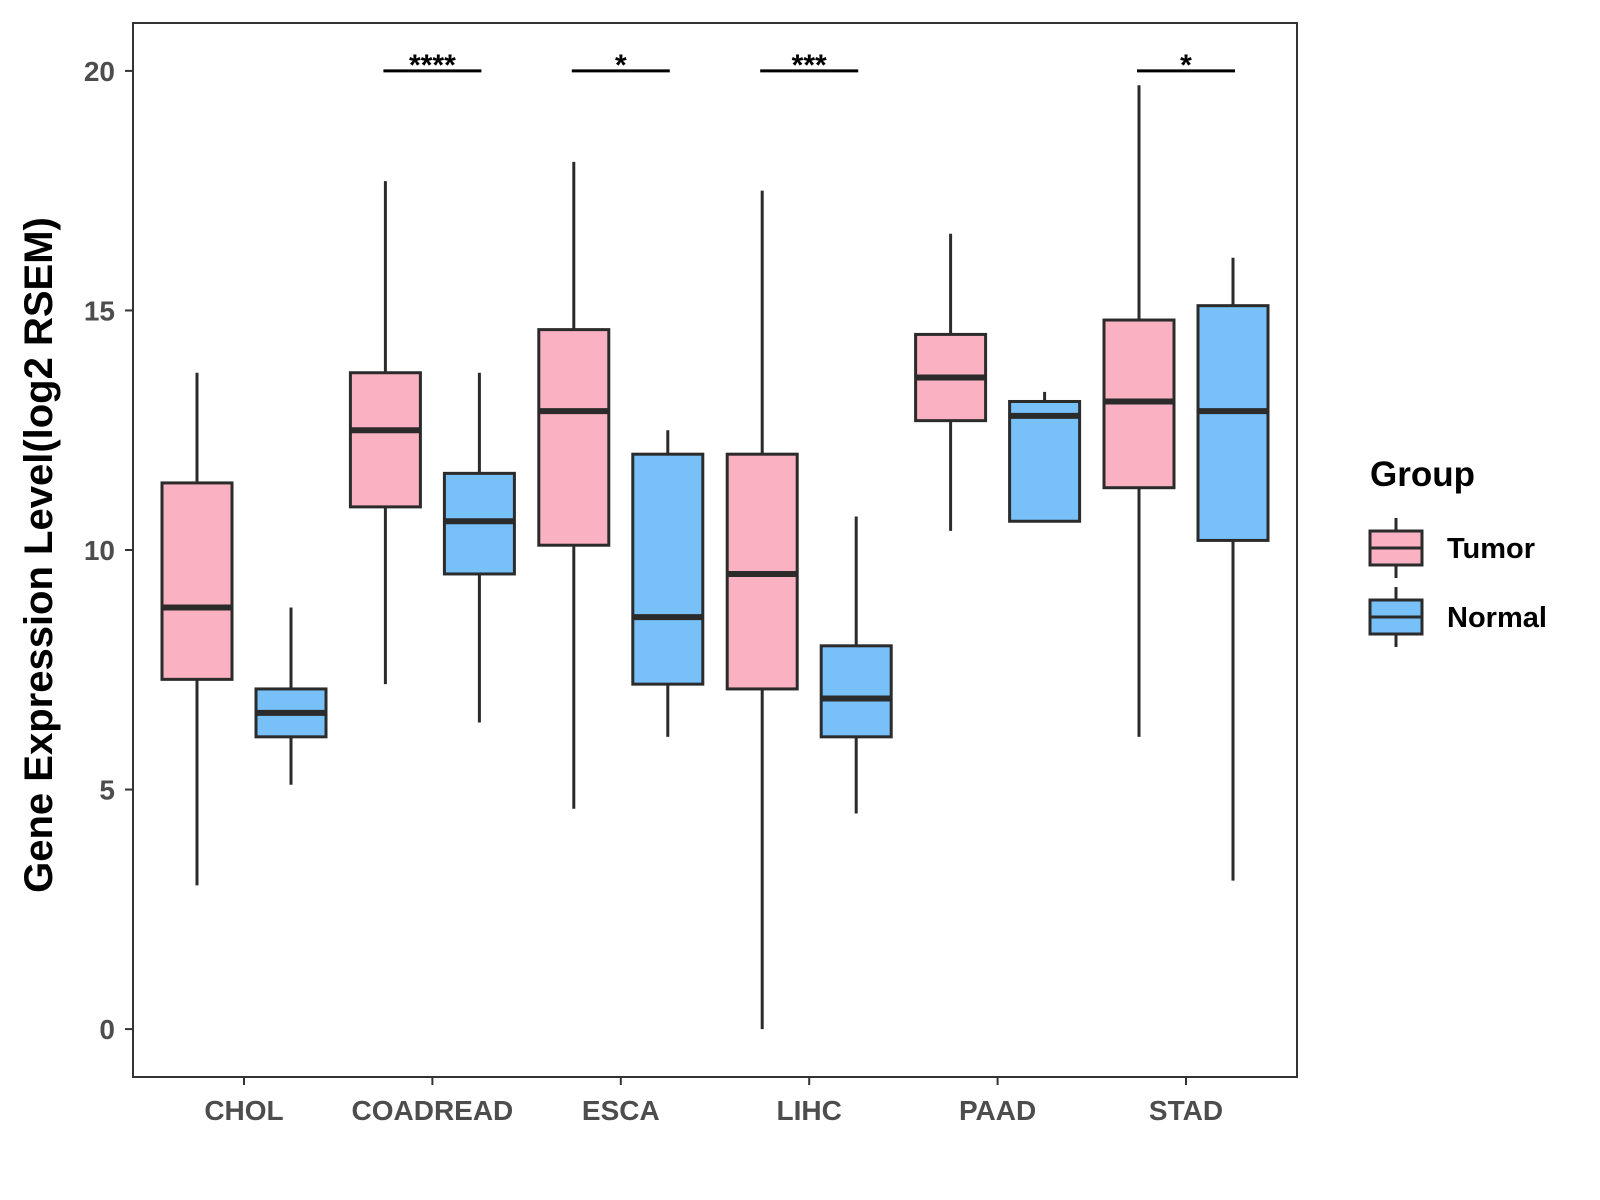  What do you see at coordinates (99, 71) in the screenshot?
I see `y-tick-label-20: 20` at bounding box center [99, 71].